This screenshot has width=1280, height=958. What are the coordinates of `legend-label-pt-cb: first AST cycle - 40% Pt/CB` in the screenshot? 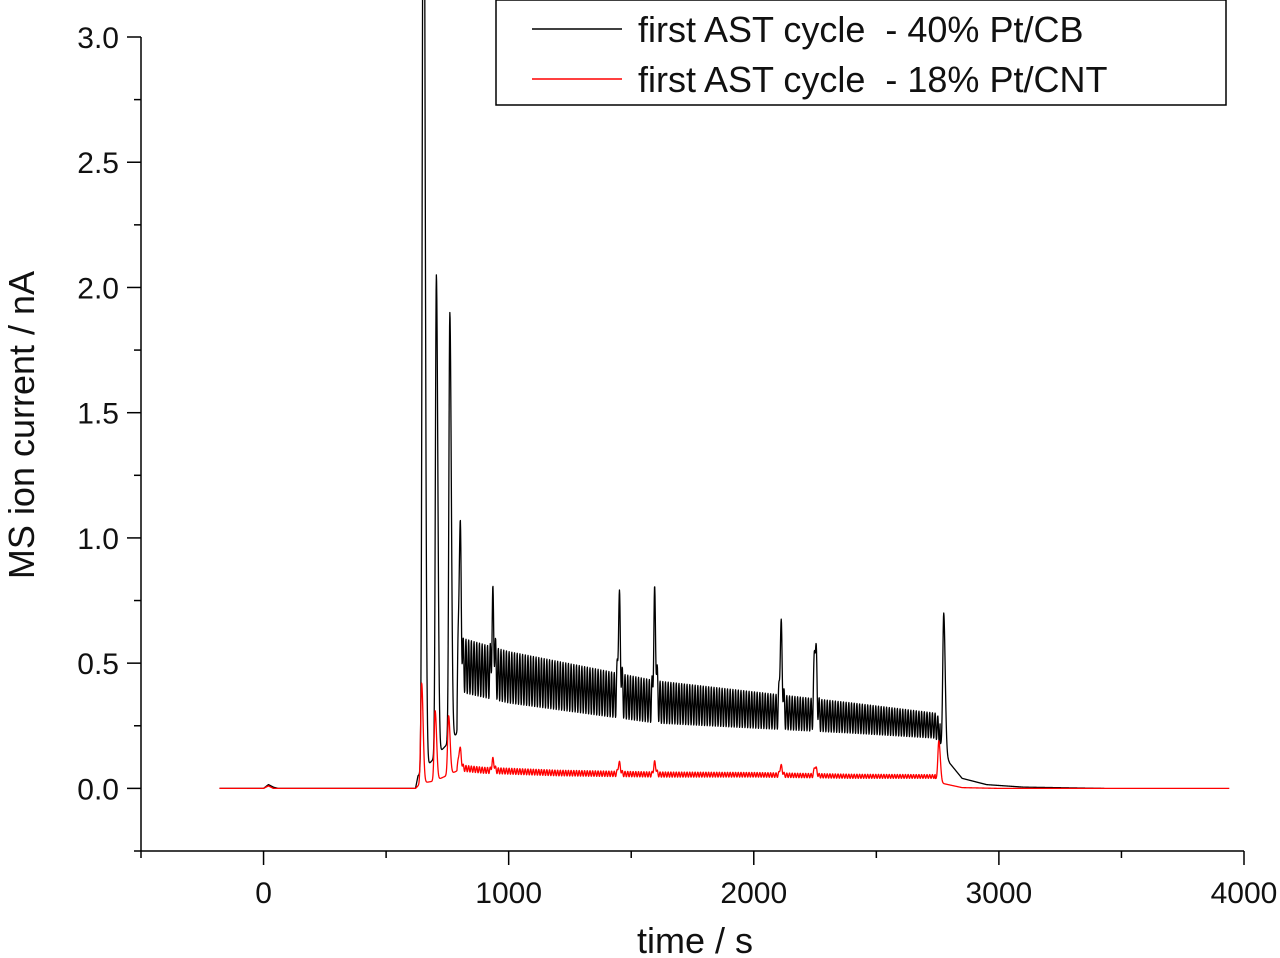 It's located at (860, 29).